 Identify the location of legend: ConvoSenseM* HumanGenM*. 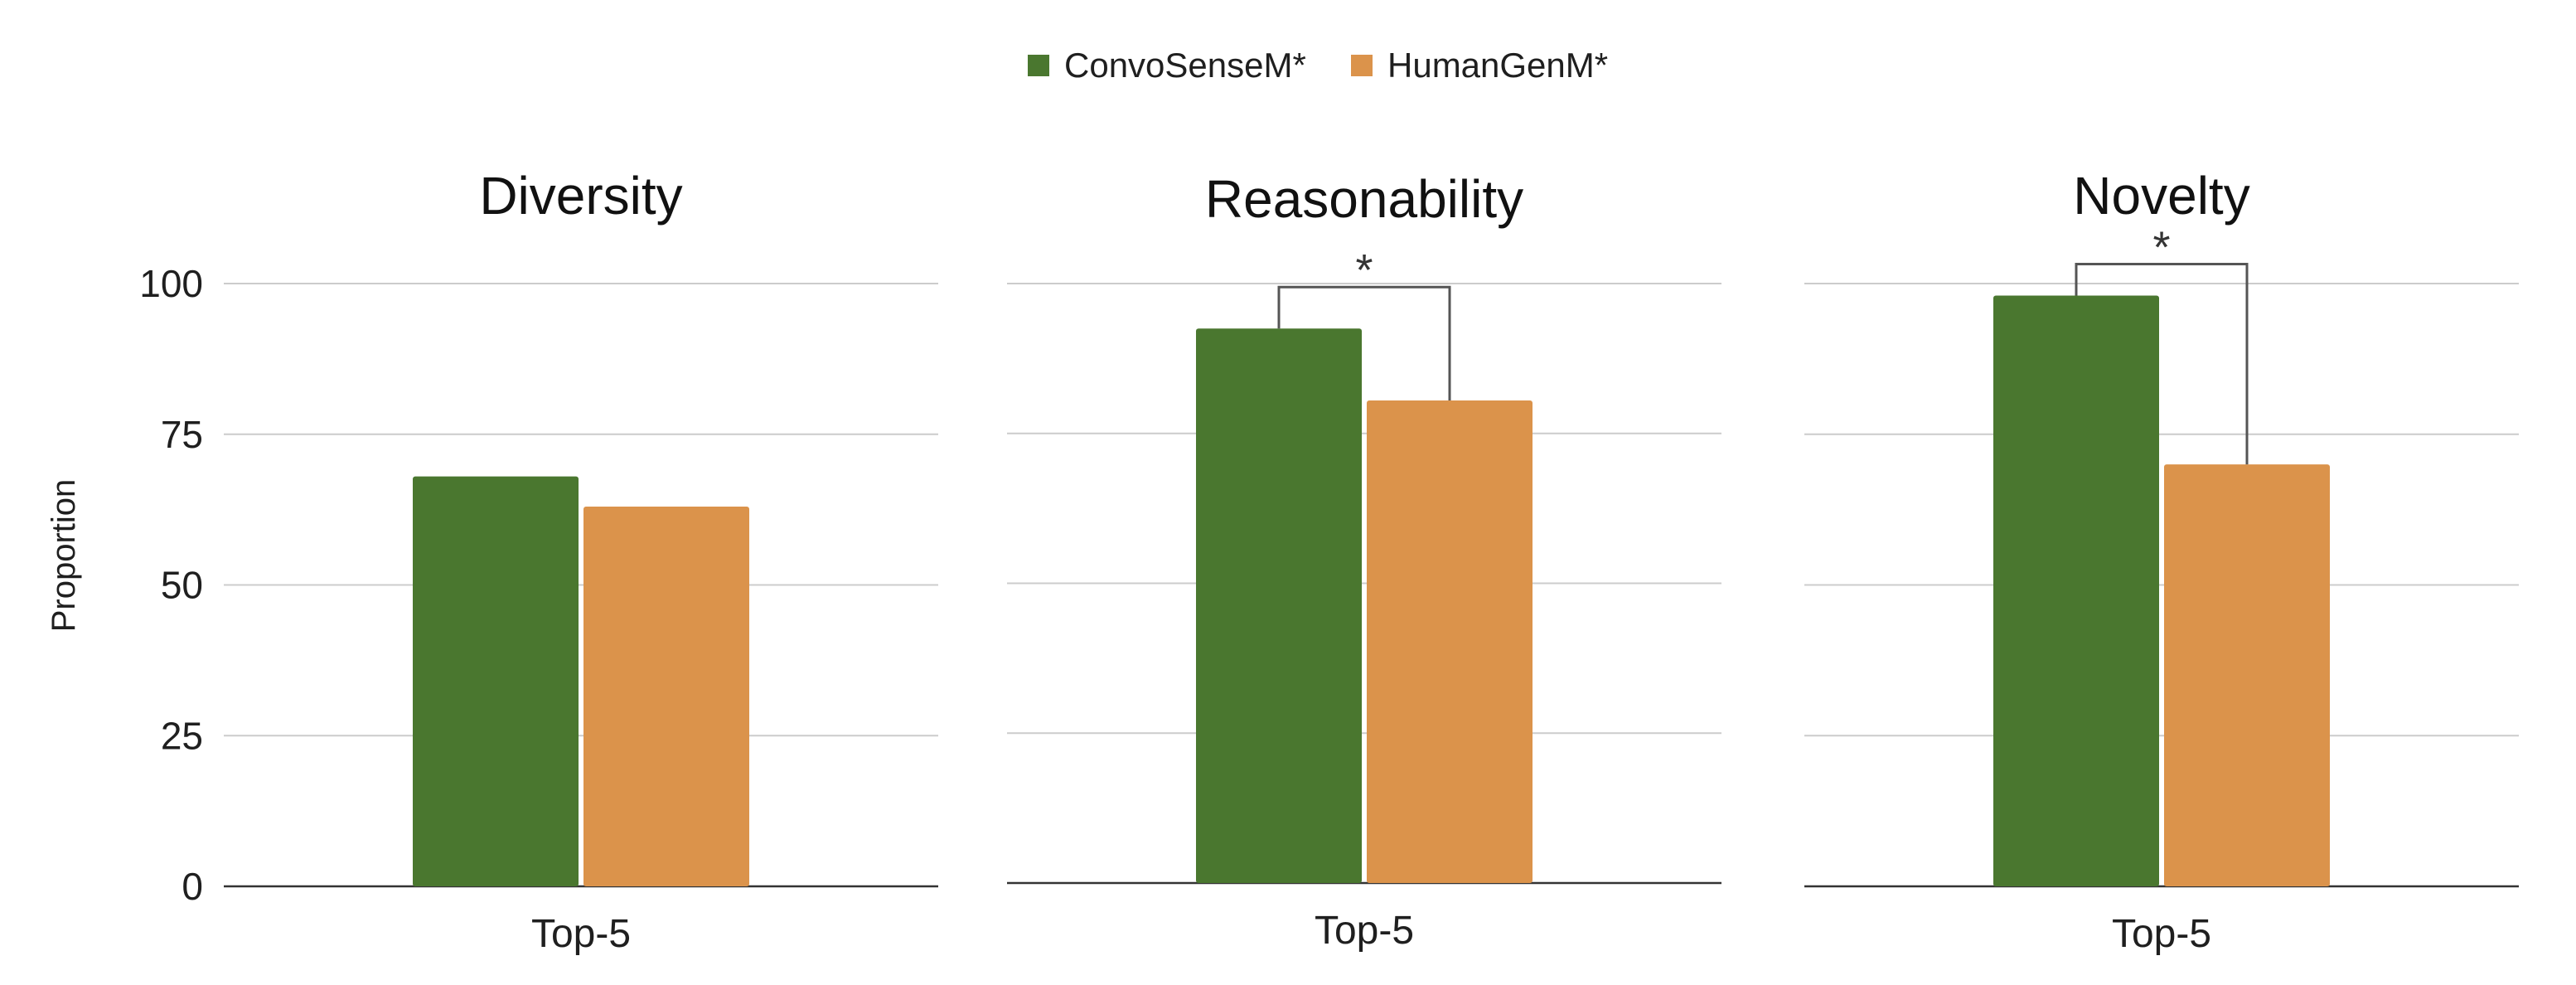
(1318, 65).